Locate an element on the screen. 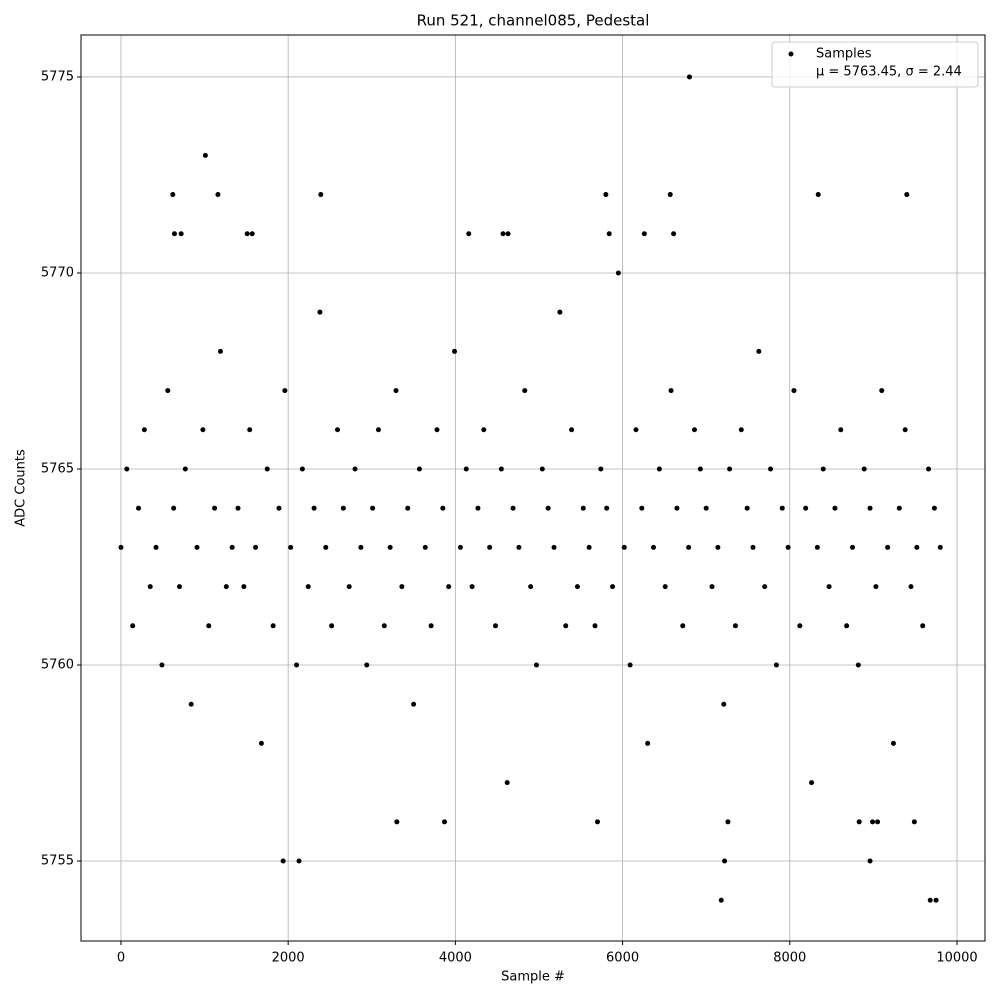  x-tick-label: 2000 is located at coordinates (288, 958).